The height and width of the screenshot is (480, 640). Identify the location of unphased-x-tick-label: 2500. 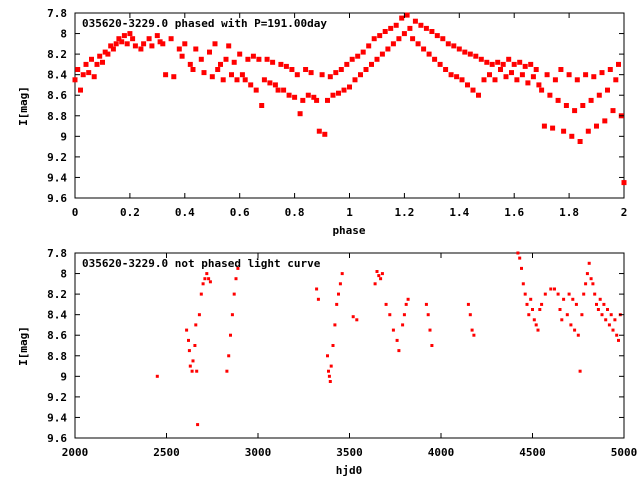
(166, 452).